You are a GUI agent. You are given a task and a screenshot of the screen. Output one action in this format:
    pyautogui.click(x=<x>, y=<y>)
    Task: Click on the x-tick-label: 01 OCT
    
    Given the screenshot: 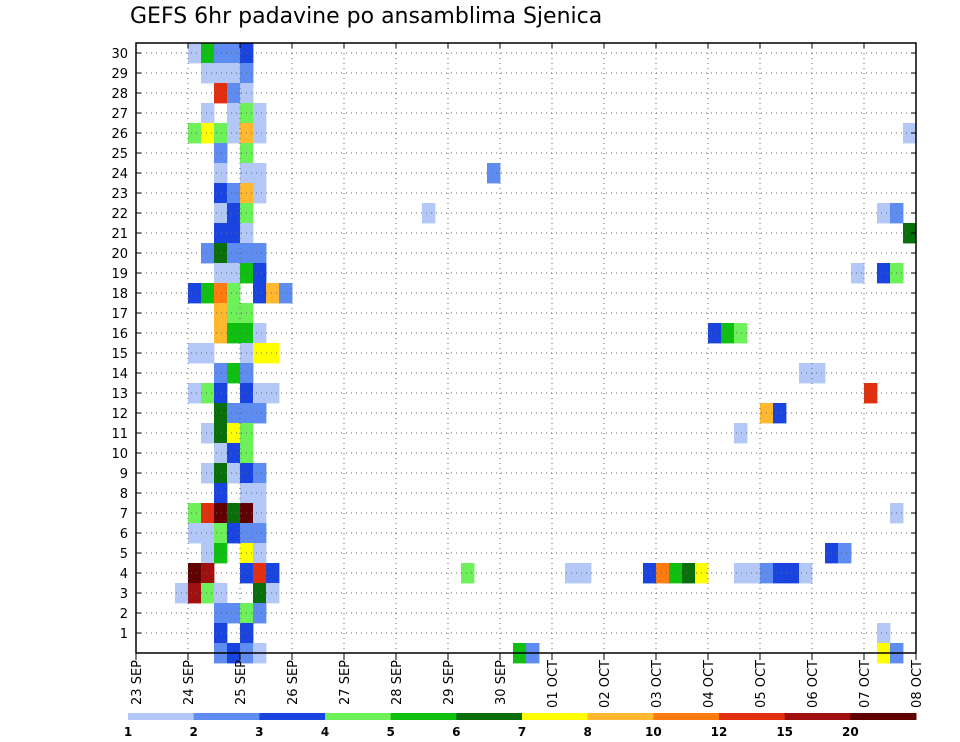 What is the action you would take?
    pyautogui.click(x=553, y=684)
    